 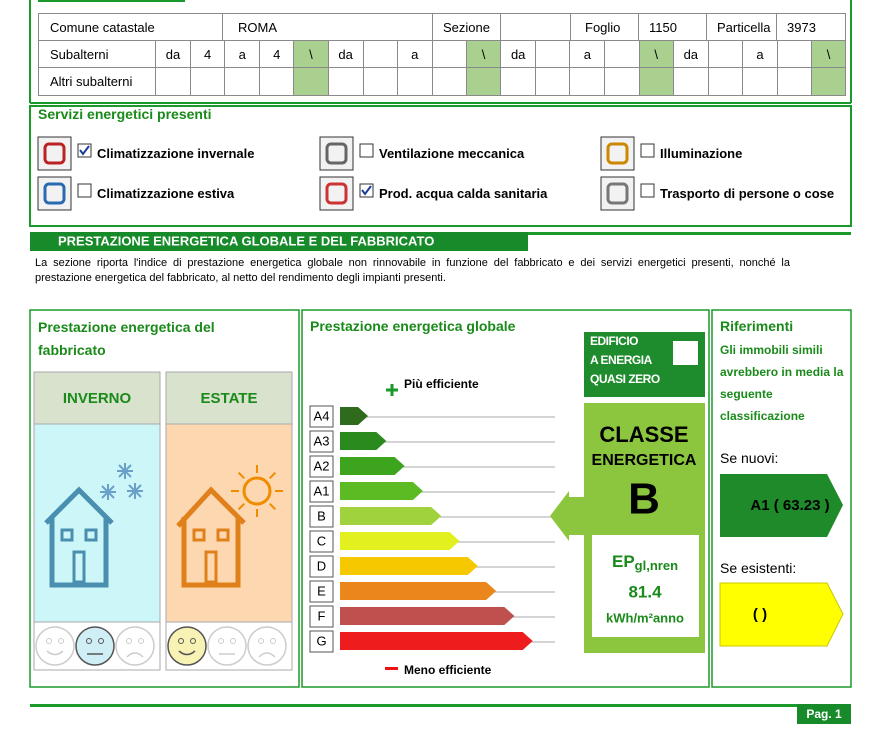 I want to click on snowflake, so click(x=108, y=492).